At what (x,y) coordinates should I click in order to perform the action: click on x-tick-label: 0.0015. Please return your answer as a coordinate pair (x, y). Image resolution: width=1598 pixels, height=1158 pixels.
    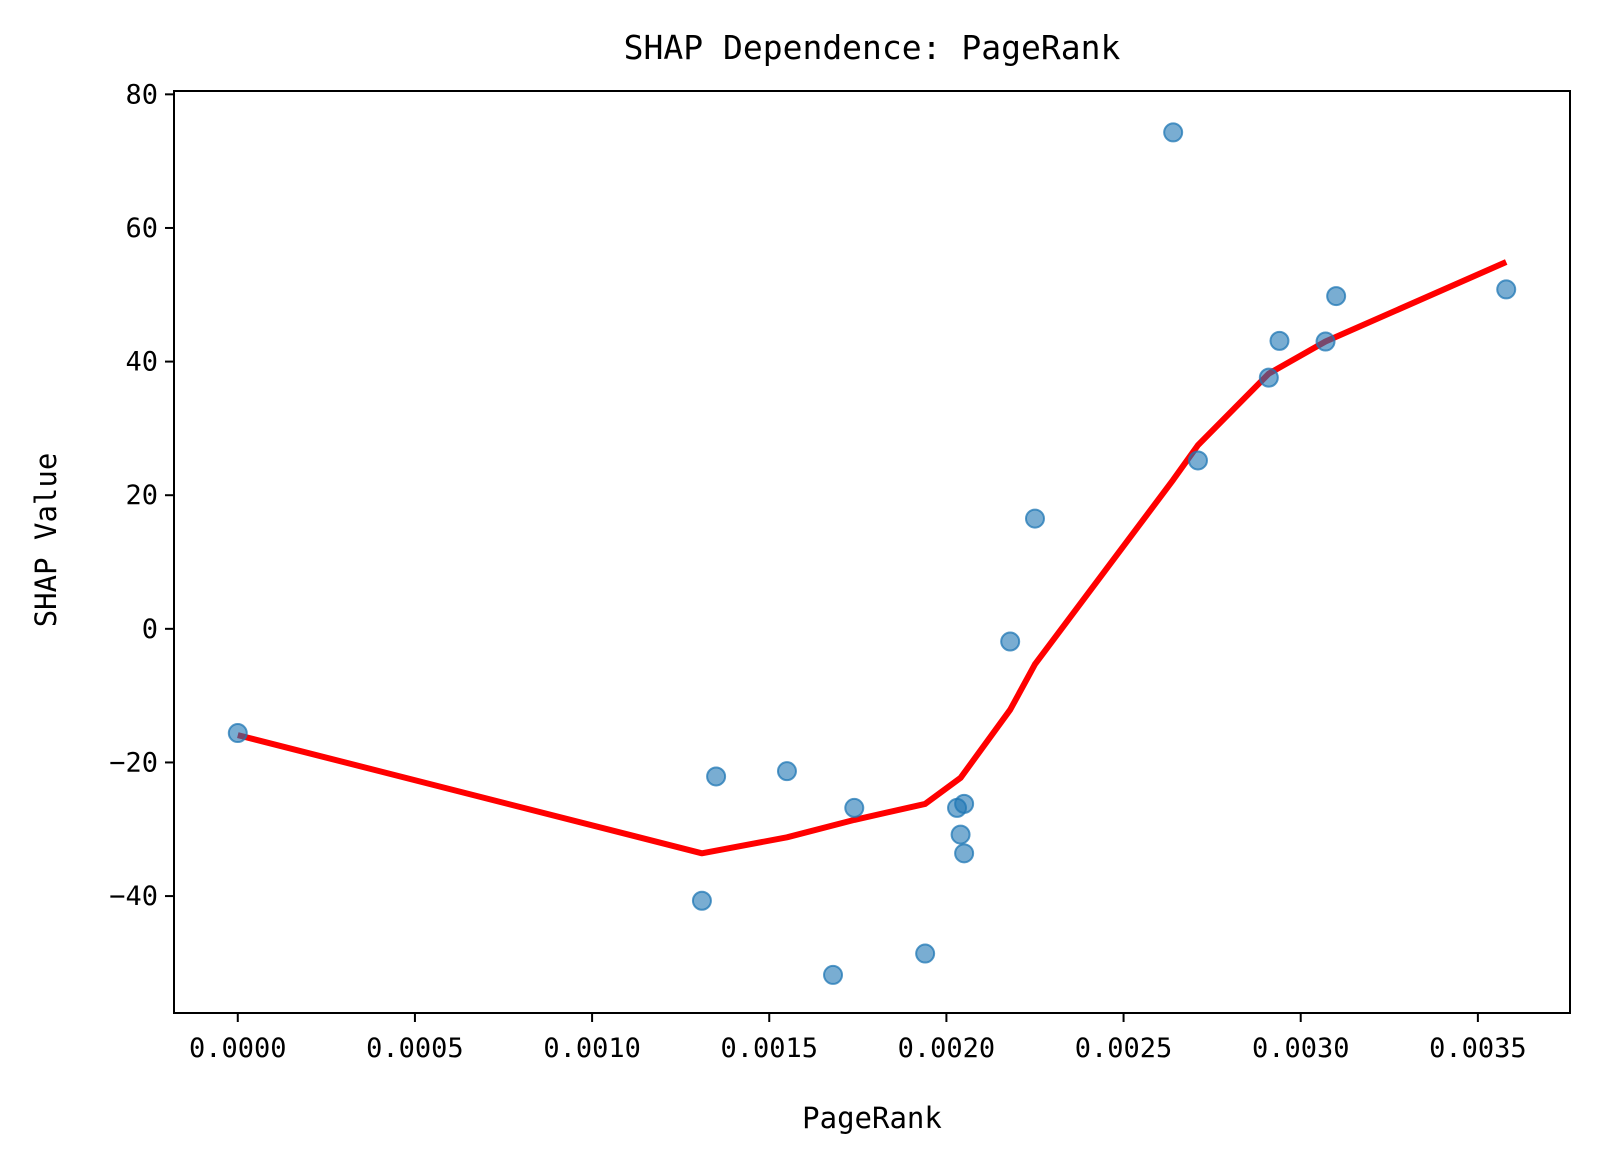
    Looking at the image, I should click on (769, 1048).